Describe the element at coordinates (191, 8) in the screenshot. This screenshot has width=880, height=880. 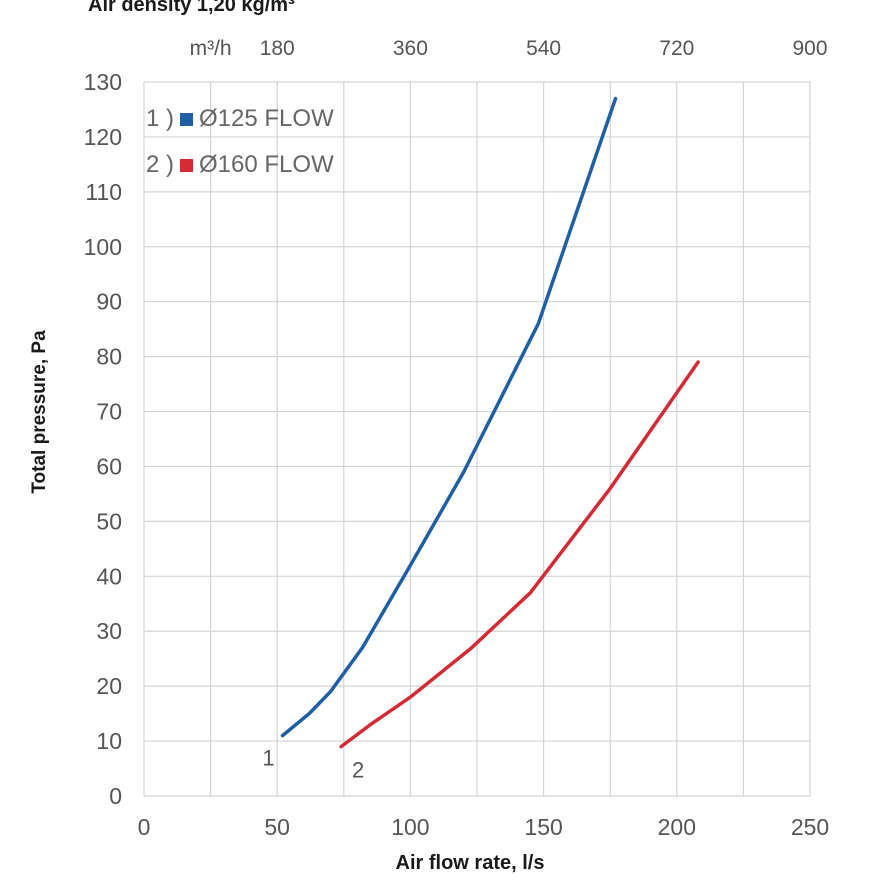
I see `top-axis-title: Air density 1,20 kg/m³` at that location.